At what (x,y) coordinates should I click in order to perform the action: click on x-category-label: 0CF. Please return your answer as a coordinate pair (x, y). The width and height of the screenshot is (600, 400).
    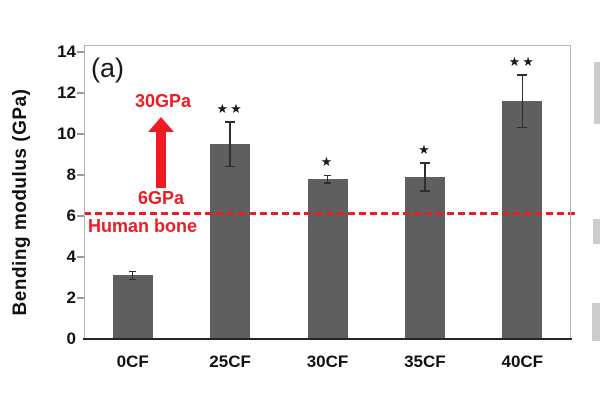
    Looking at the image, I should click on (132, 361).